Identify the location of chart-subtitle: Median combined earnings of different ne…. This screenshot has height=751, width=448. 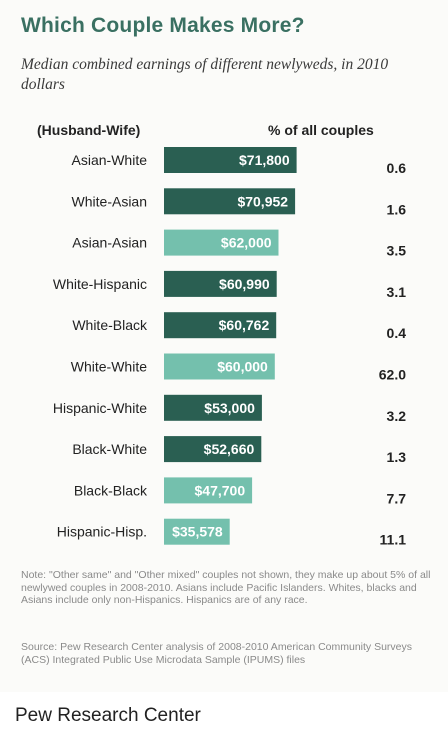
(205, 74).